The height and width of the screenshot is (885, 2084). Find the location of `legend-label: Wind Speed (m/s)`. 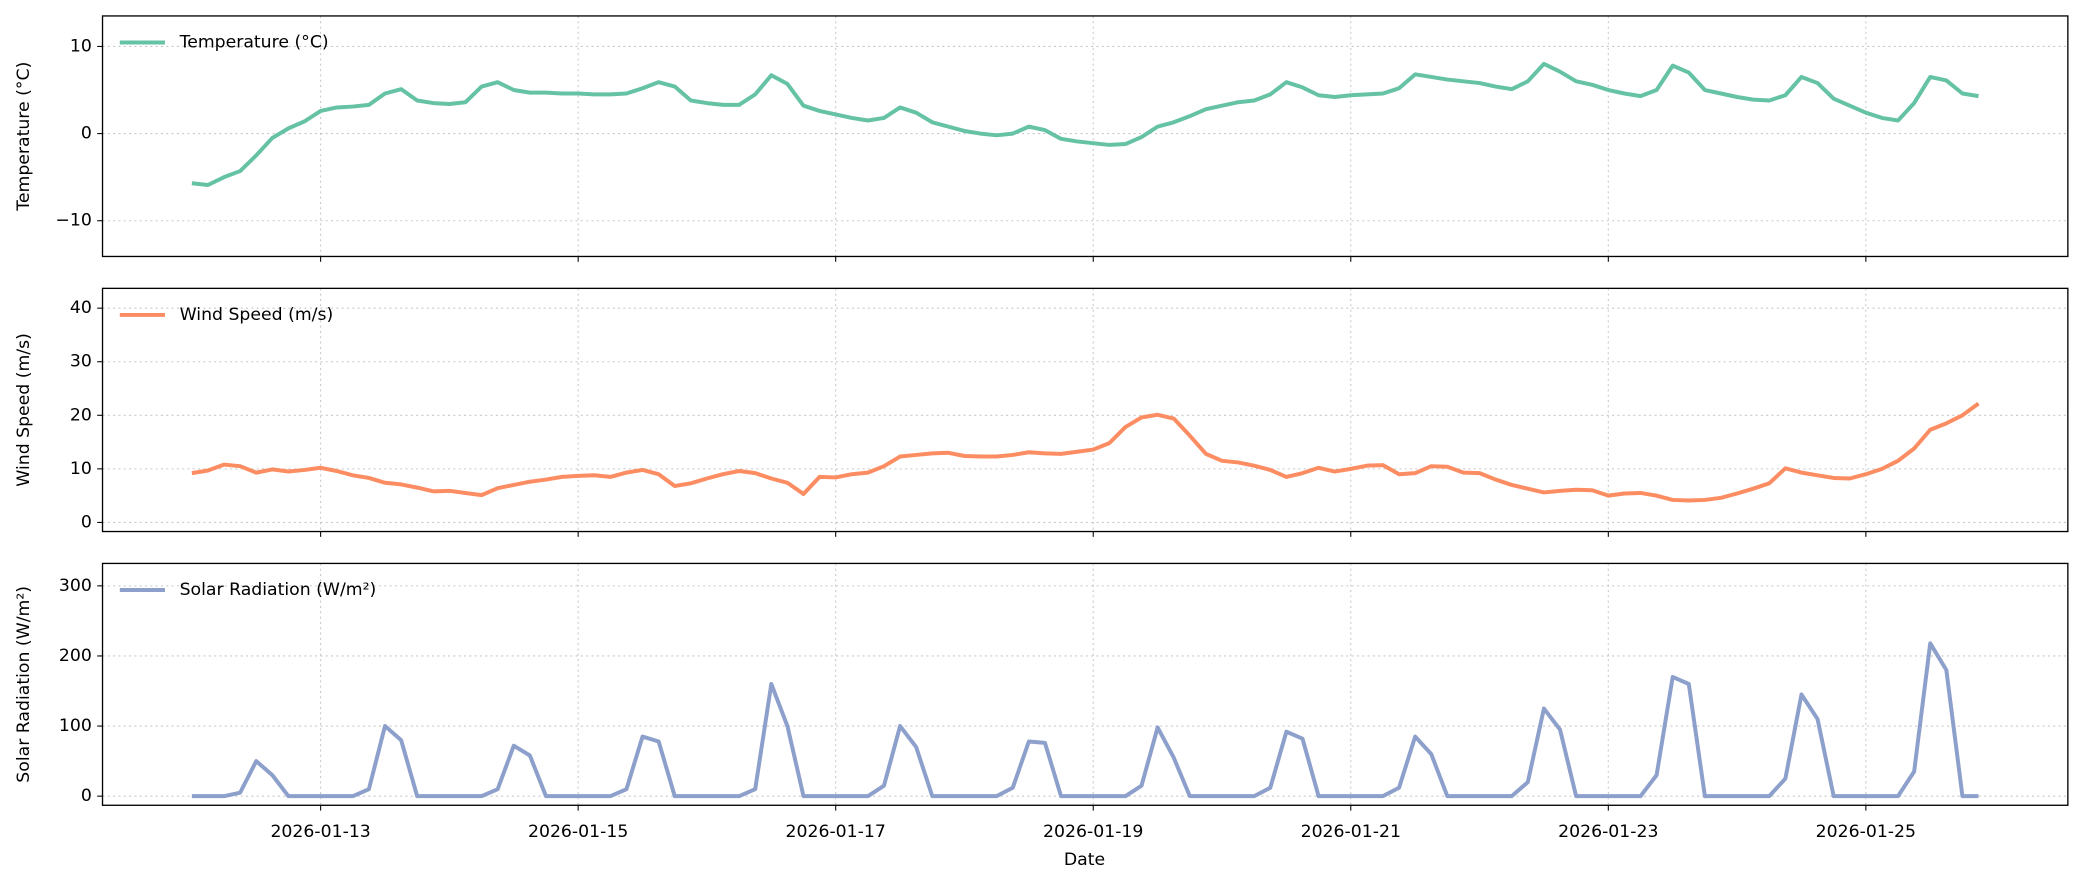

legend-label: Wind Speed (m/s) is located at coordinates (257, 315).